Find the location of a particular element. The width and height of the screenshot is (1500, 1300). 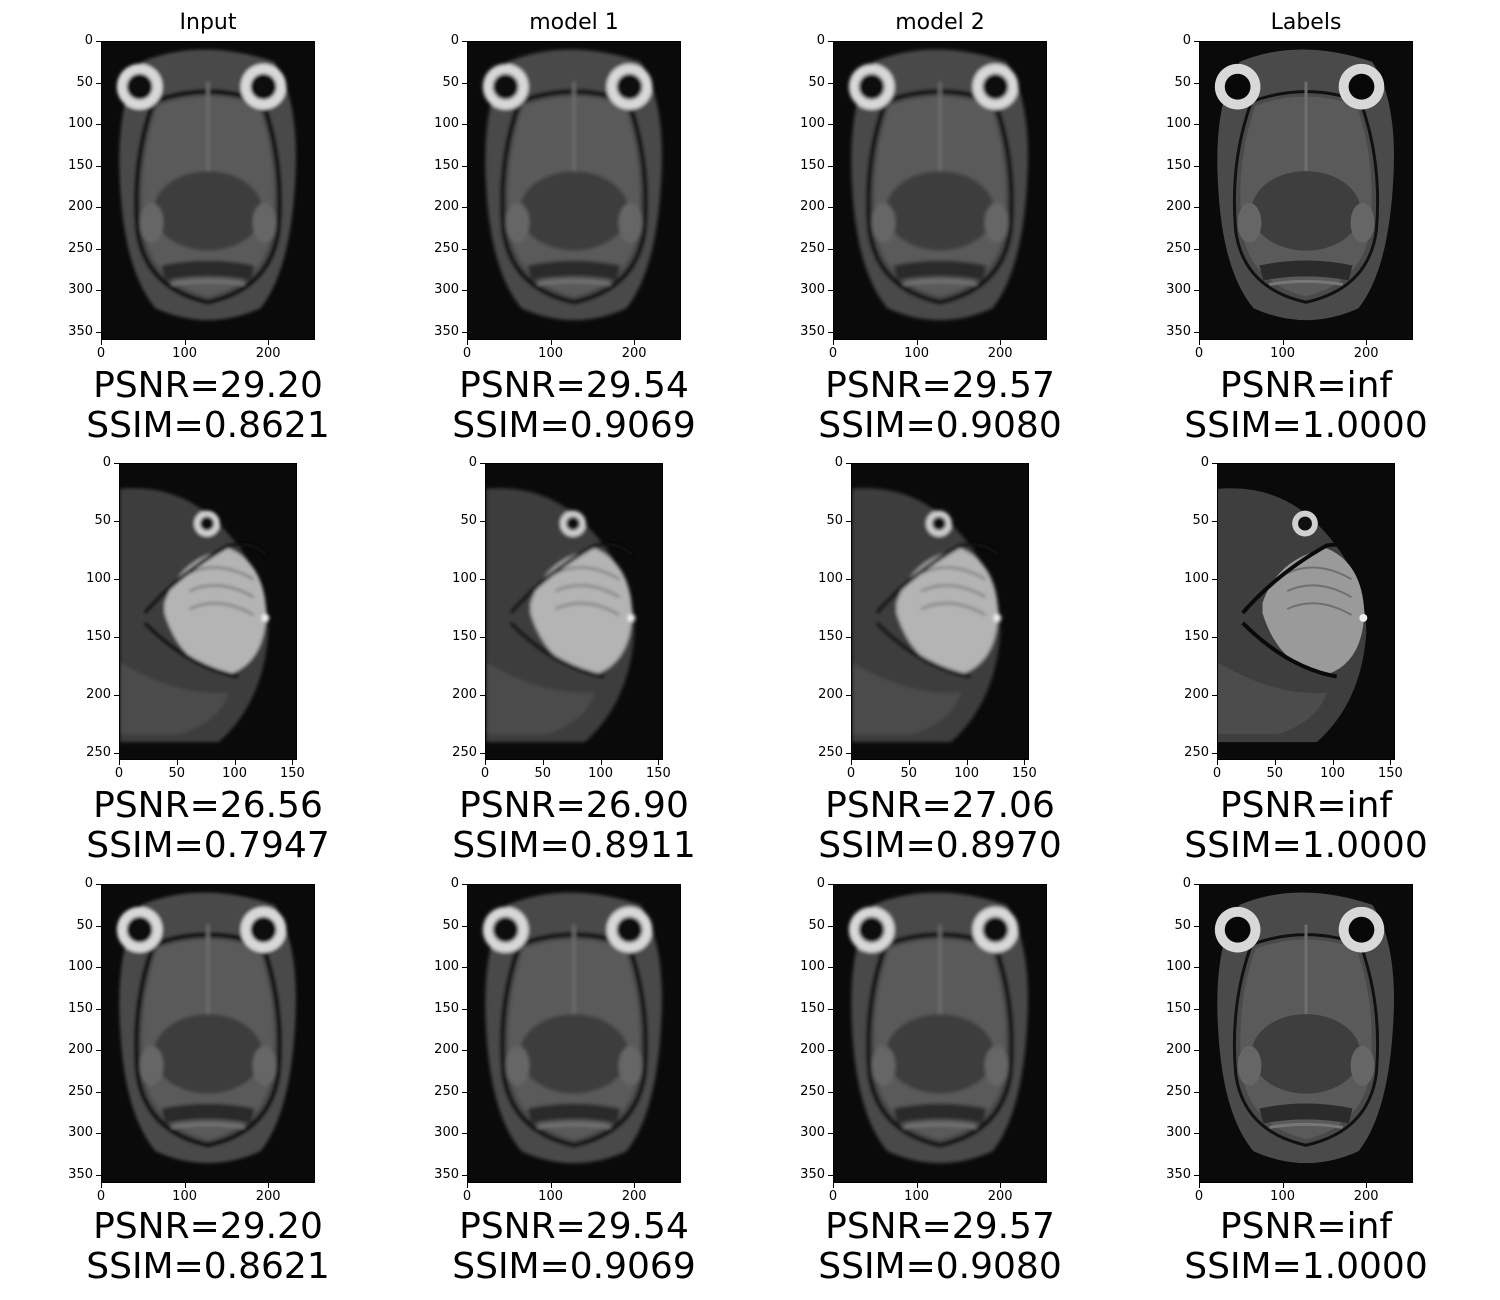

column-title-3: Labels is located at coordinates (1306, 22).